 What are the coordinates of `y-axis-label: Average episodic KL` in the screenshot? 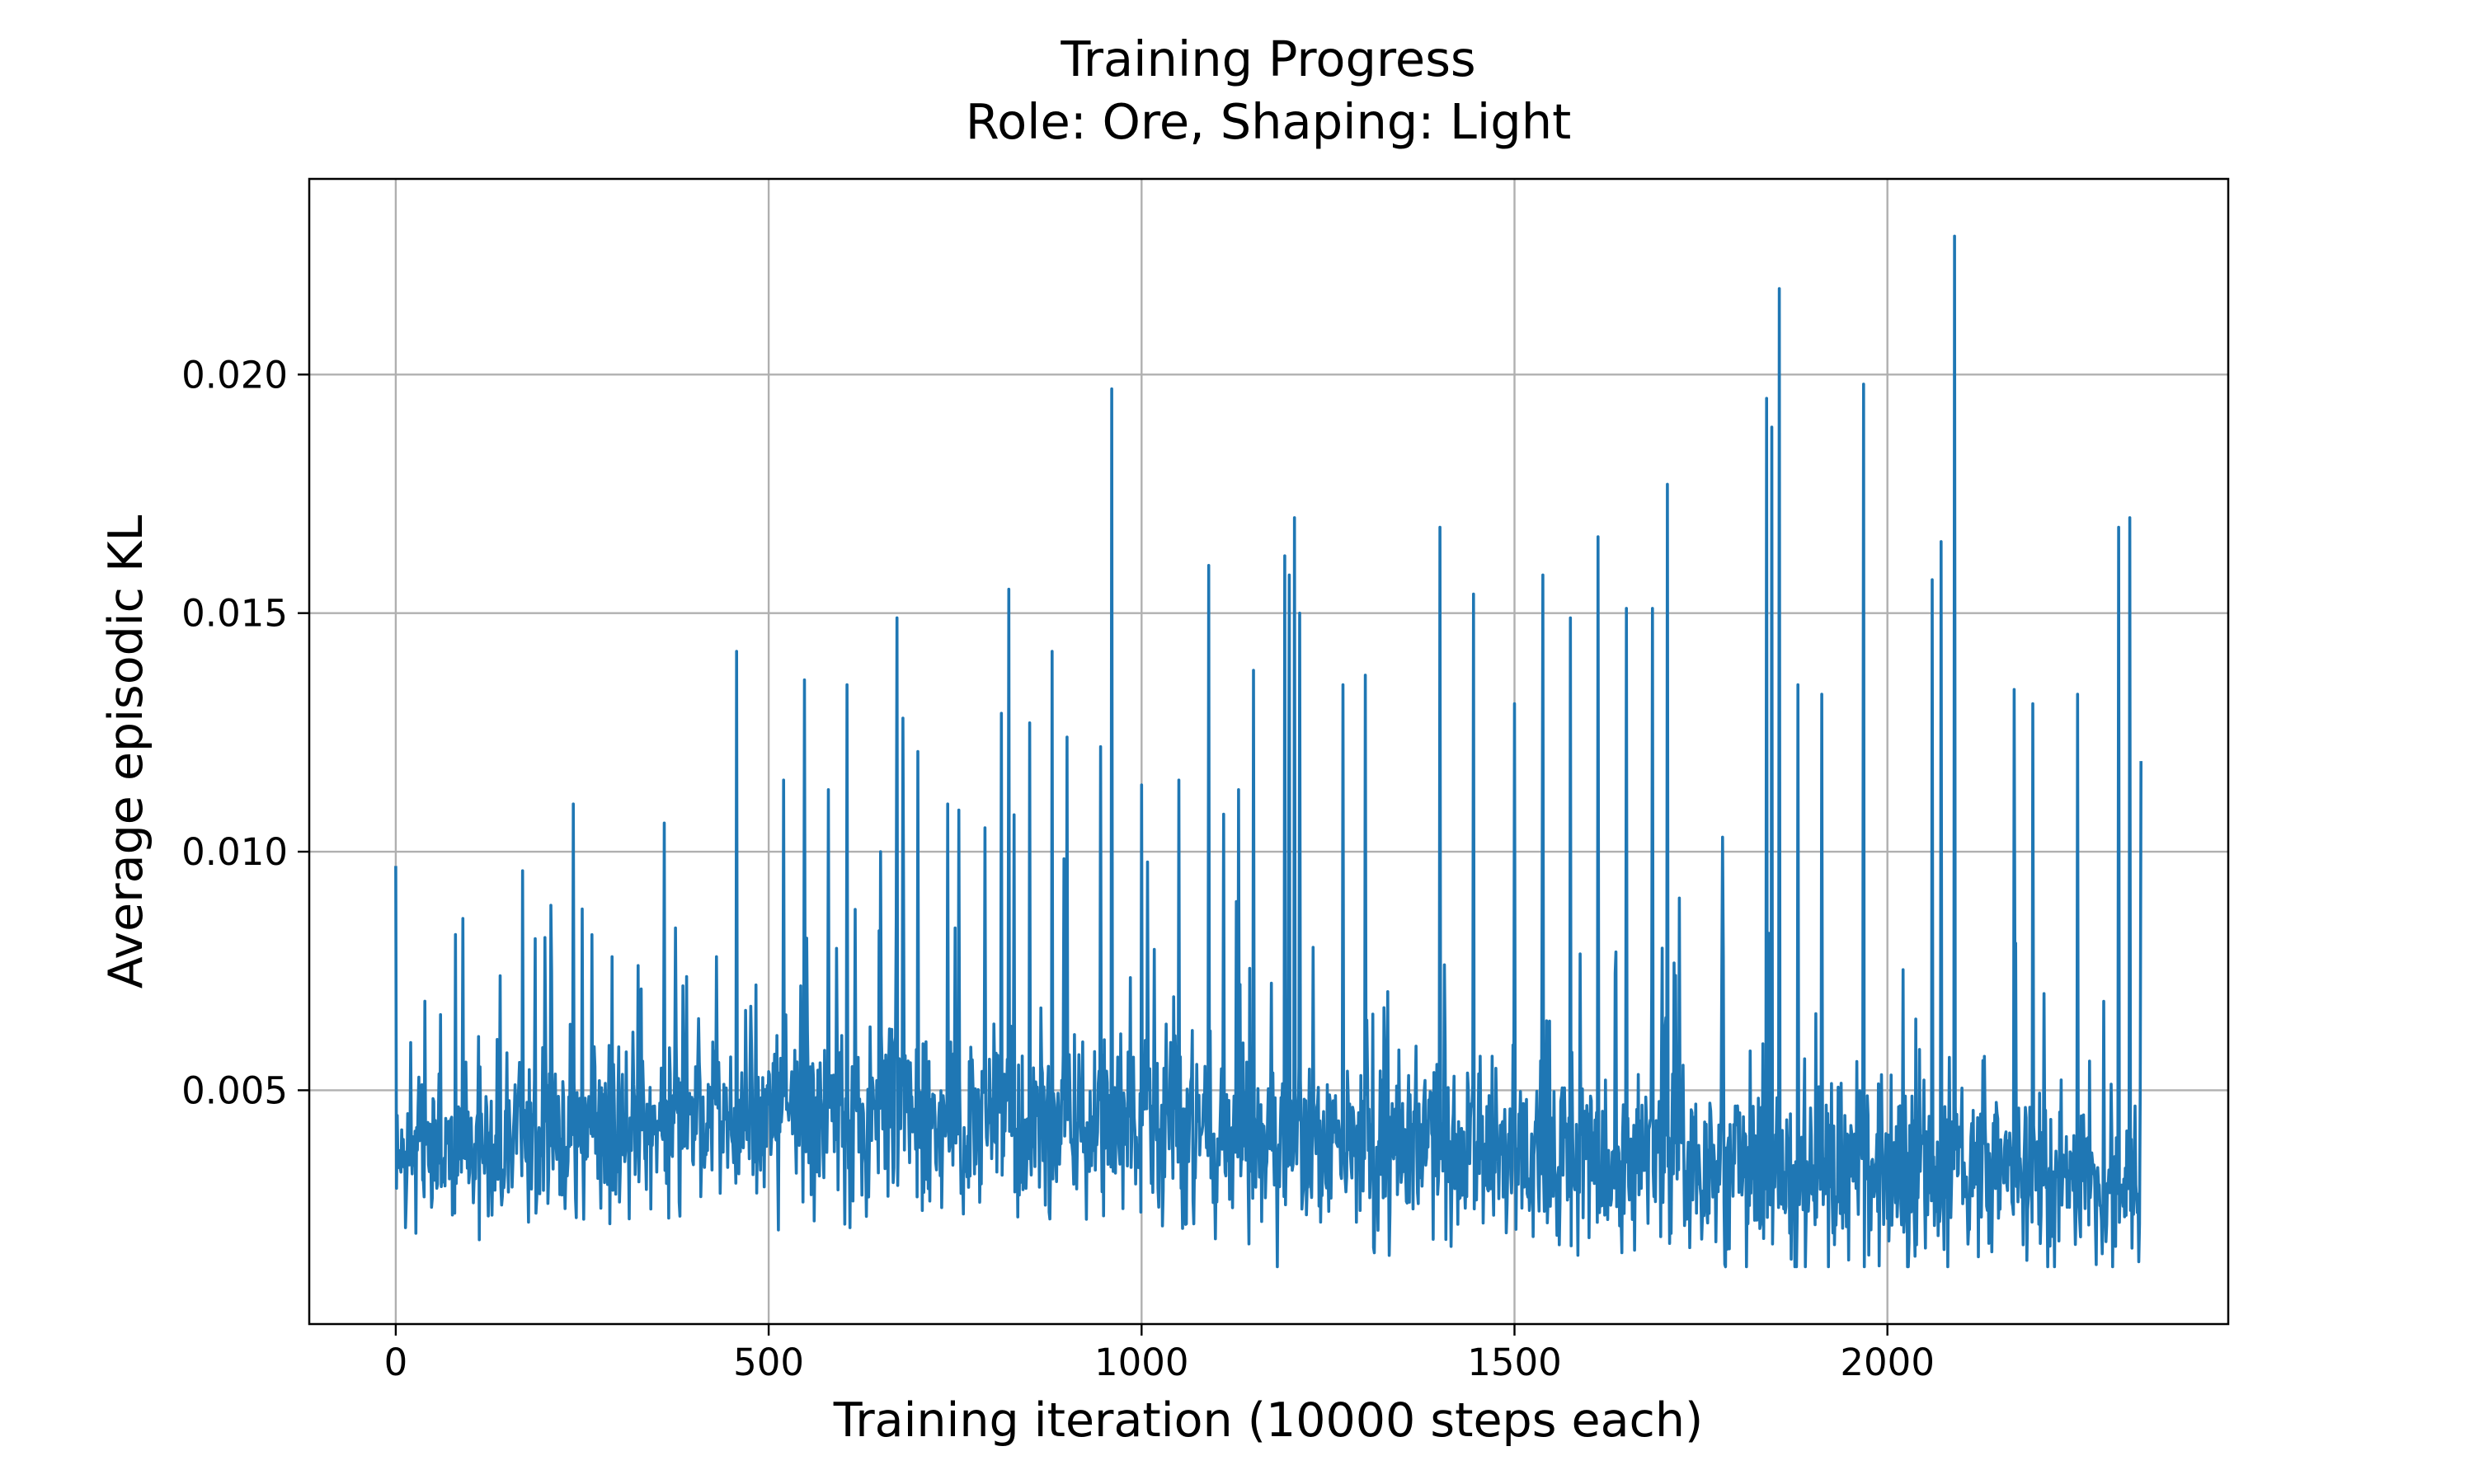 It's located at (126, 752).